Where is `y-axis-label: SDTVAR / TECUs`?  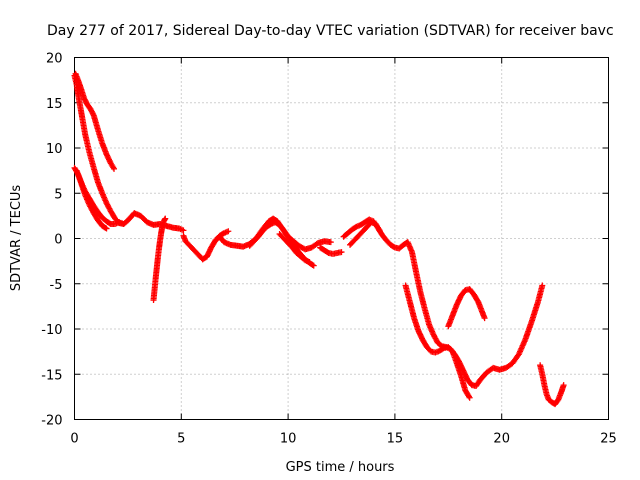 y-axis-label: SDTVAR / TECUs is located at coordinates (16, 238).